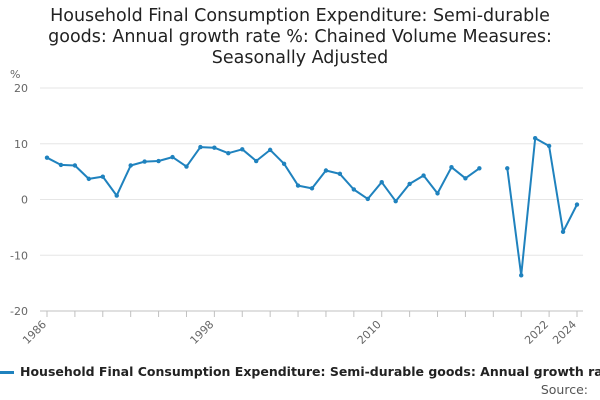  Describe the element at coordinates (61, 165) in the screenshot. I see `data-point-1987` at that location.